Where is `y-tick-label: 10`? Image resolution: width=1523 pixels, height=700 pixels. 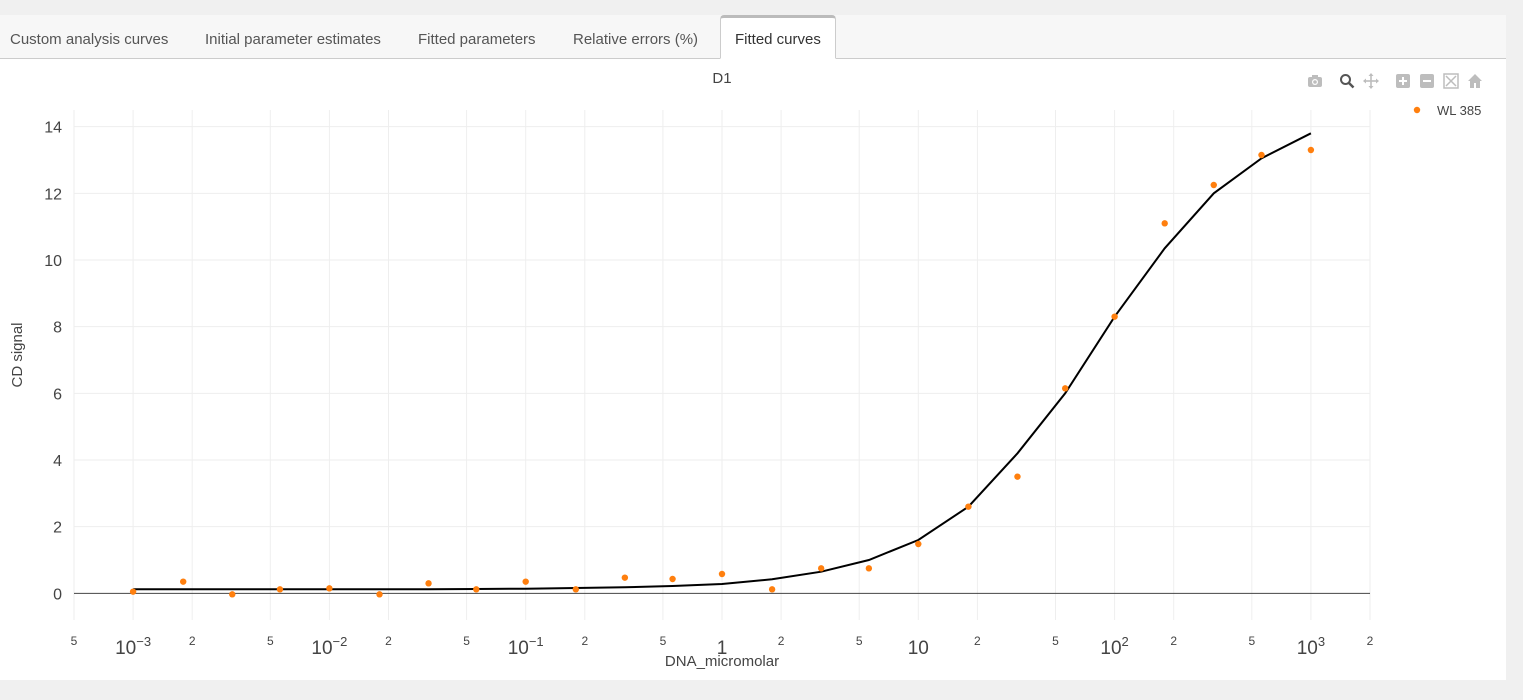 y-tick-label: 10 is located at coordinates (53, 261).